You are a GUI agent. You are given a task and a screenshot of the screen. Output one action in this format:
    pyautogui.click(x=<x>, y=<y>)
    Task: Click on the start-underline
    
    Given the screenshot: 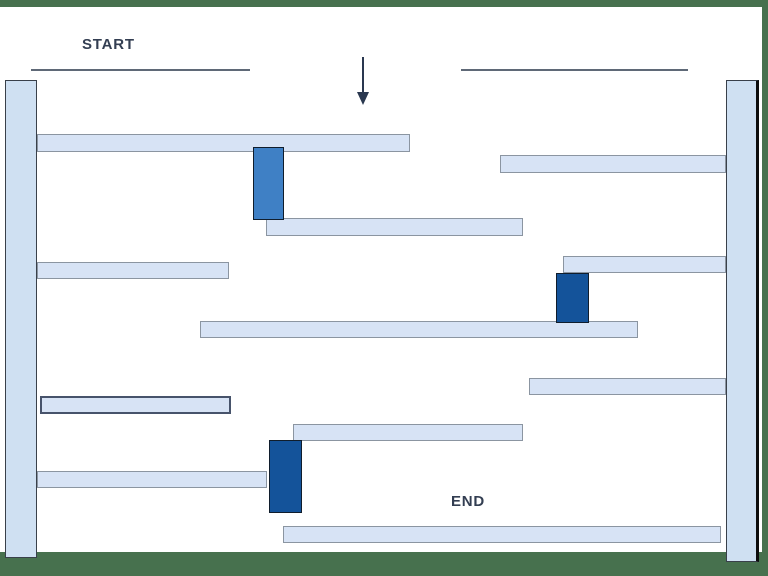 What is the action you would take?
    pyautogui.click(x=140, y=70)
    